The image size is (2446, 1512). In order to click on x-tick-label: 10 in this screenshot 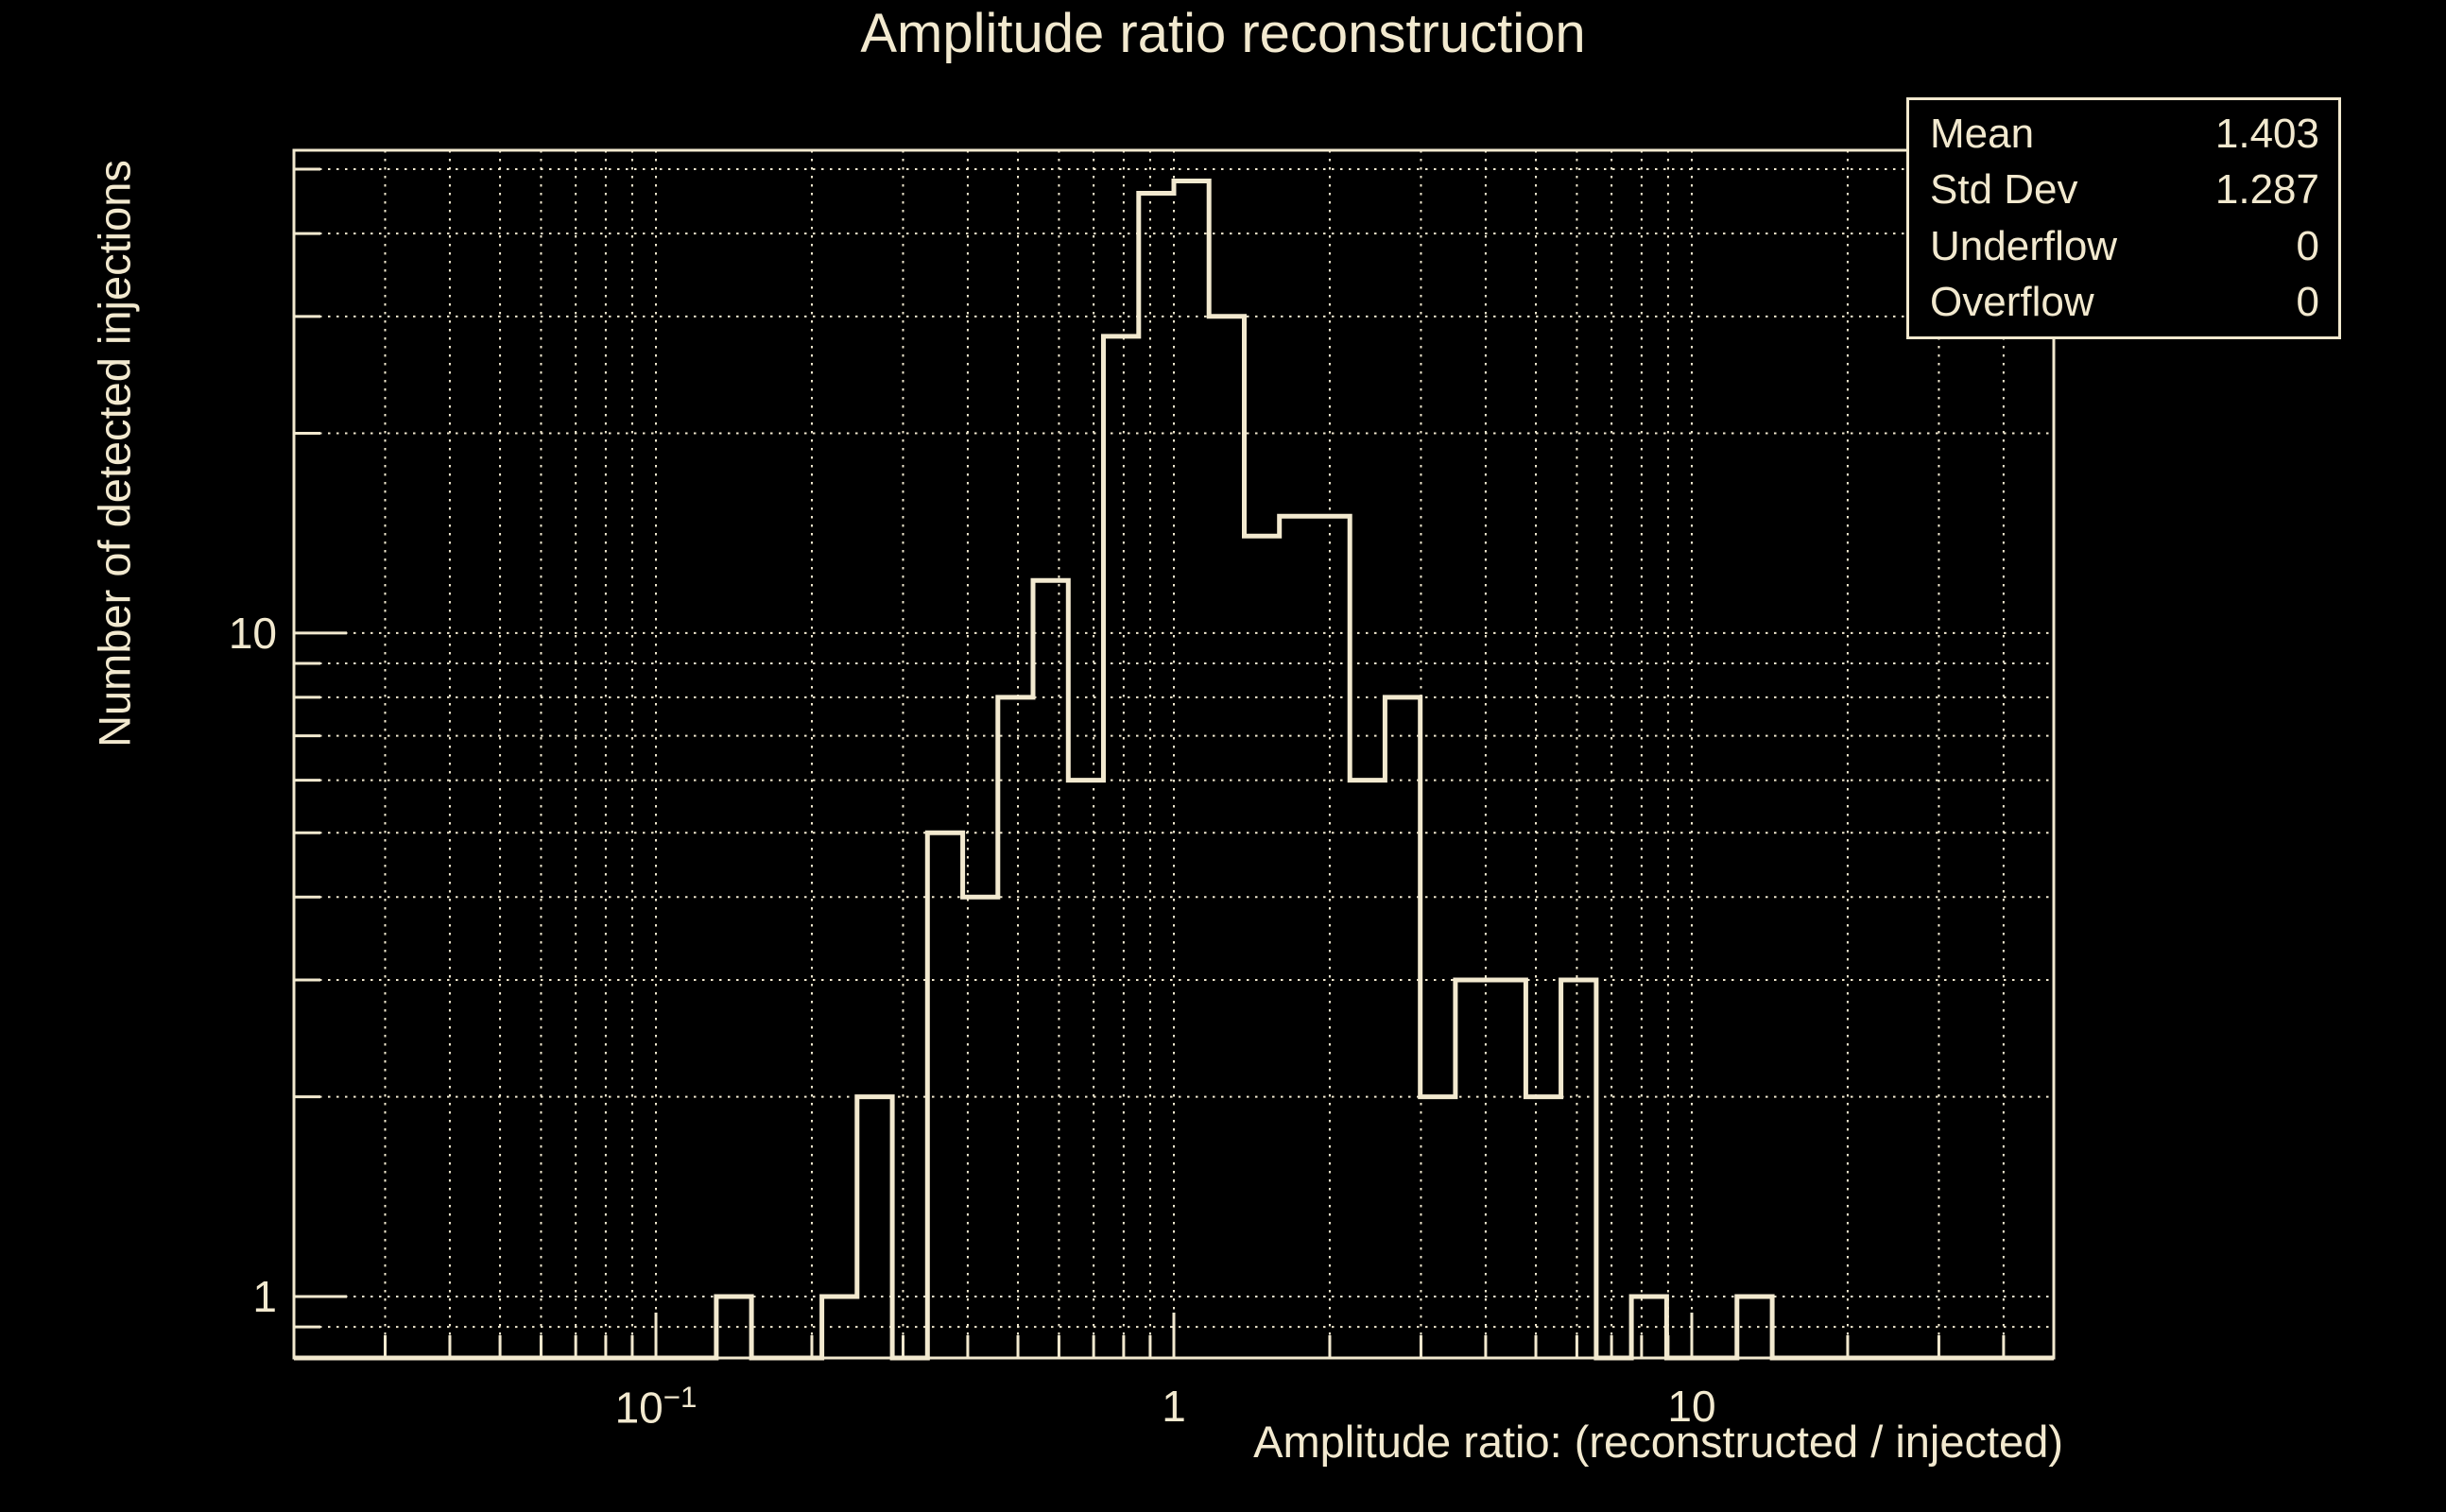, I will do `click(1691, 1406)`.